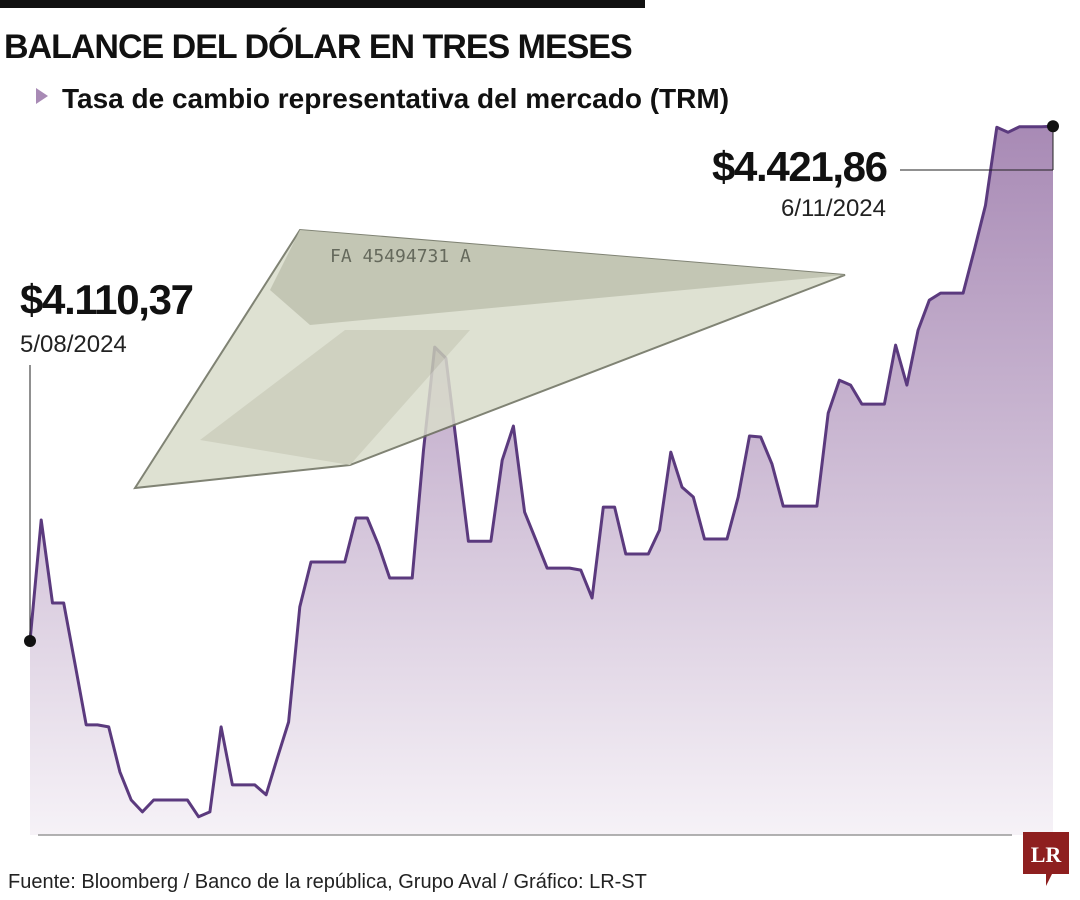 This screenshot has width=1080, height=900. What do you see at coordinates (106, 299) in the screenshot?
I see `value-label: $4.110,37` at bounding box center [106, 299].